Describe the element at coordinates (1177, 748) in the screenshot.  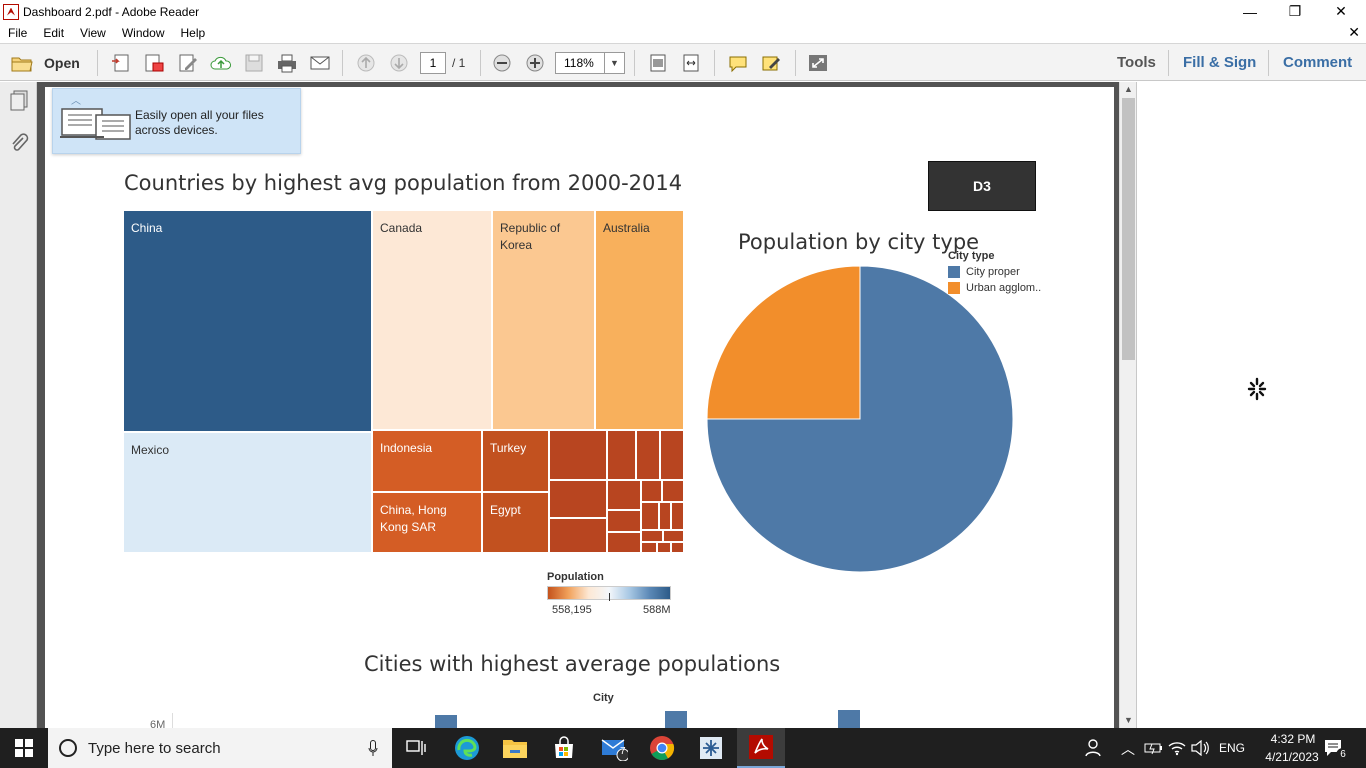
I see `wifi-icon` at that location.